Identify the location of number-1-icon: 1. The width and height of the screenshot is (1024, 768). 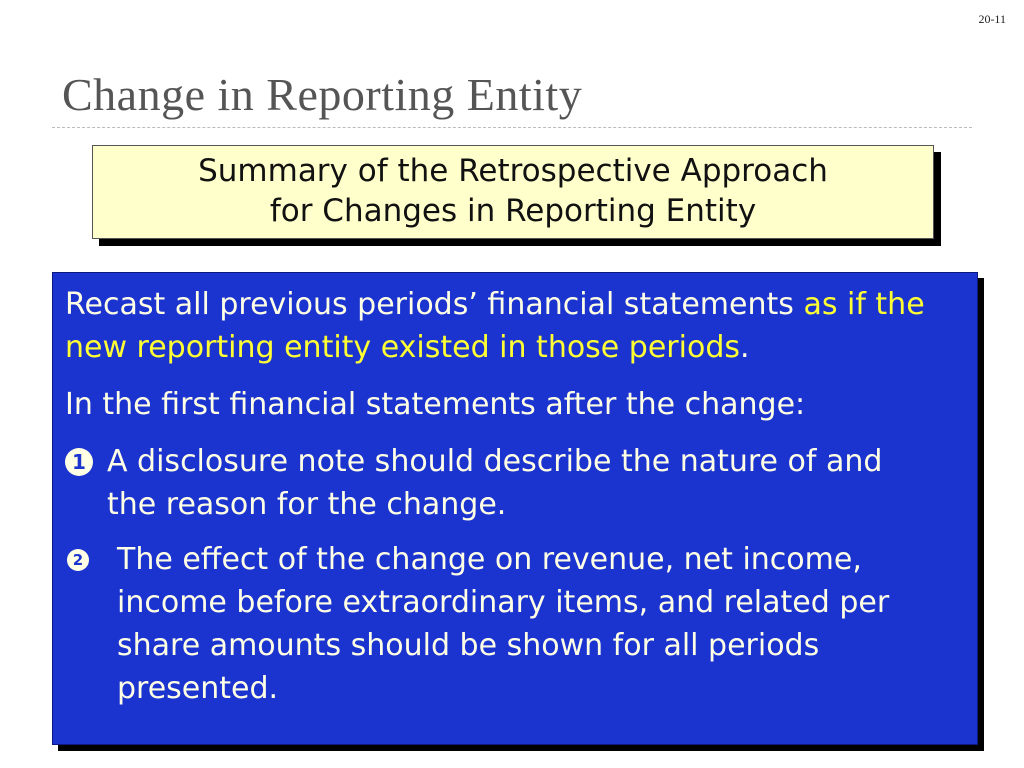
(79, 462).